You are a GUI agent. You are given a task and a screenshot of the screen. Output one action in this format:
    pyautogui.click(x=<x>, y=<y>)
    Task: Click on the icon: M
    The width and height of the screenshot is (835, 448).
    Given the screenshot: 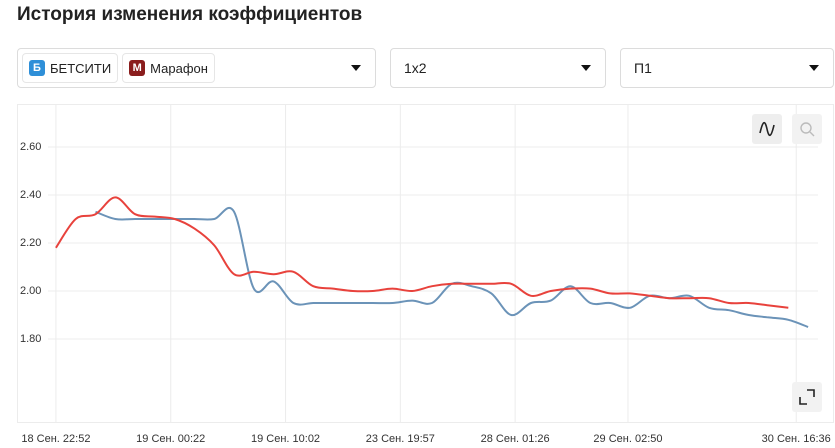 What is the action you would take?
    pyautogui.click(x=137, y=68)
    